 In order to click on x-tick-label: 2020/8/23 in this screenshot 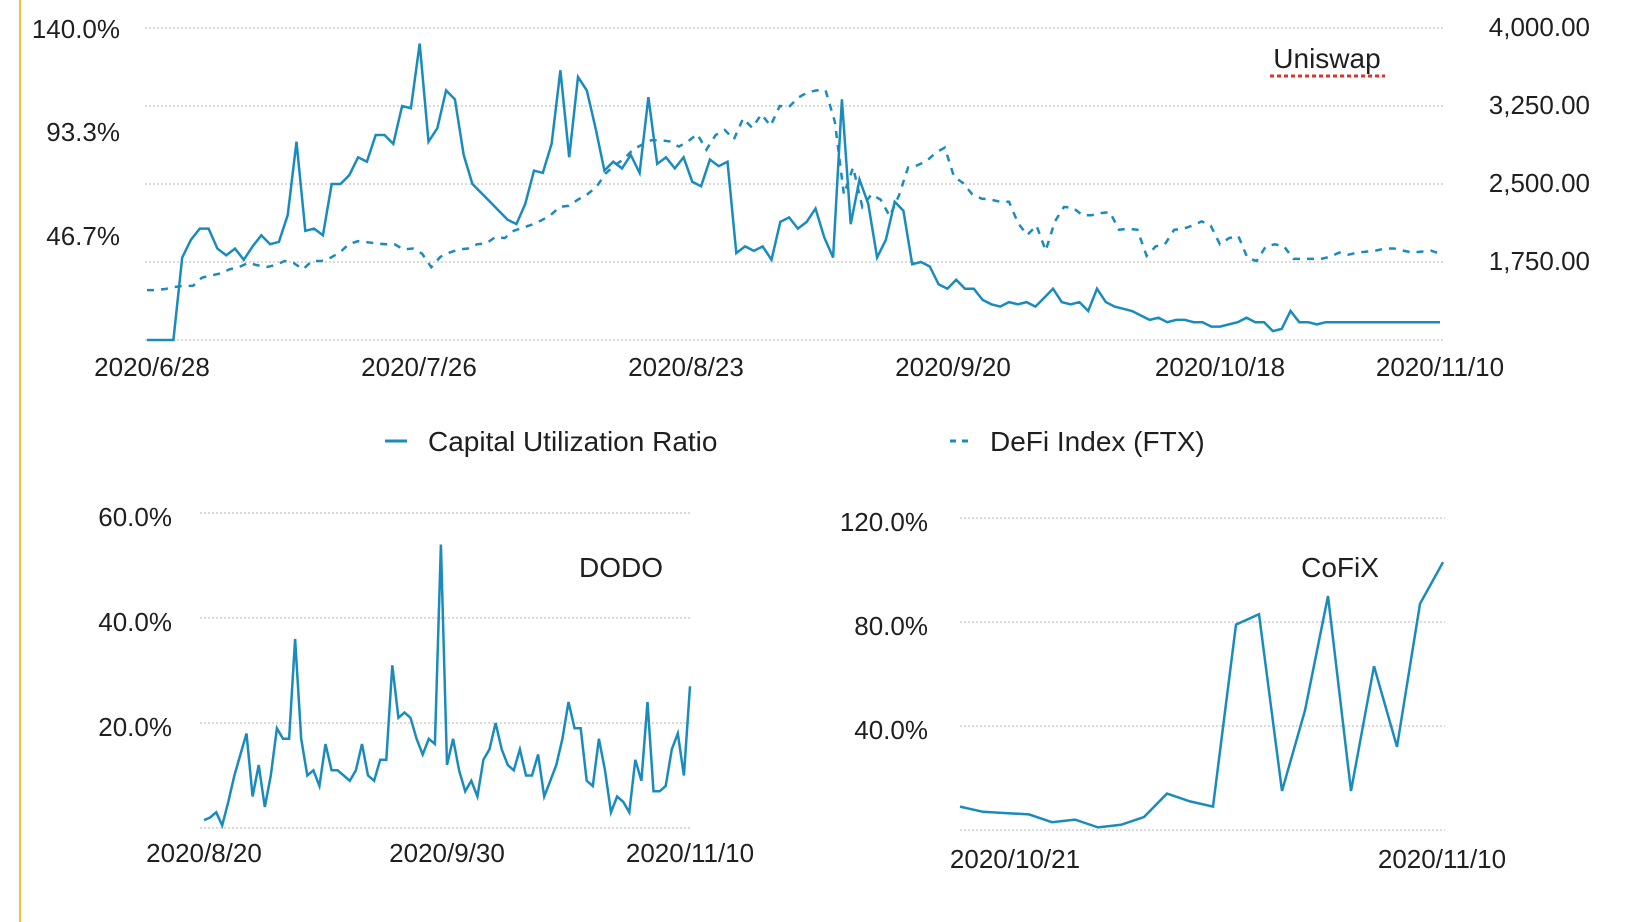, I will do `click(686, 367)`.